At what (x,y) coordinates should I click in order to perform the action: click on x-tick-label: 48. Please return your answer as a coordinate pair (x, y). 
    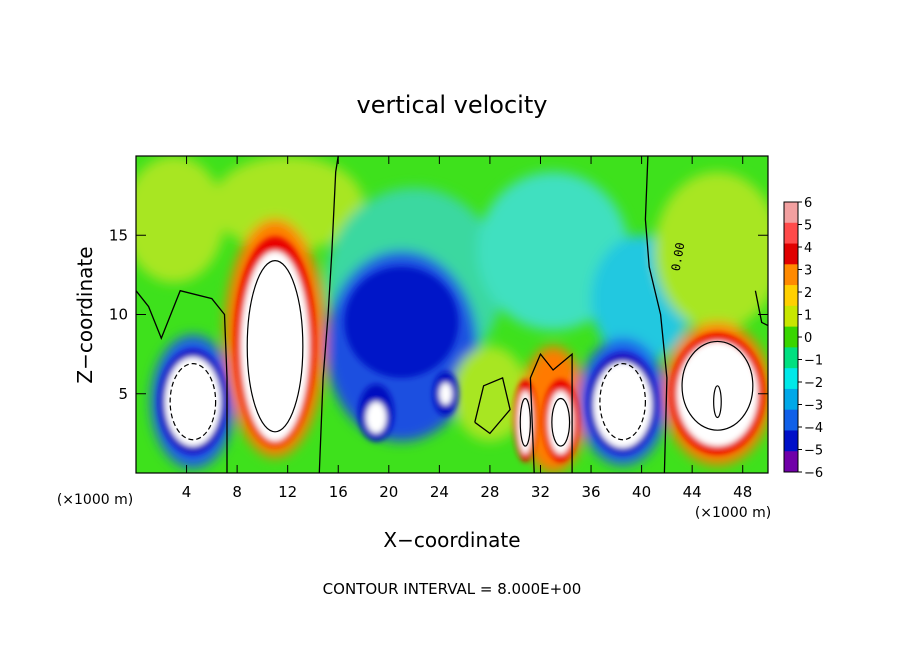
    Looking at the image, I should click on (742, 492).